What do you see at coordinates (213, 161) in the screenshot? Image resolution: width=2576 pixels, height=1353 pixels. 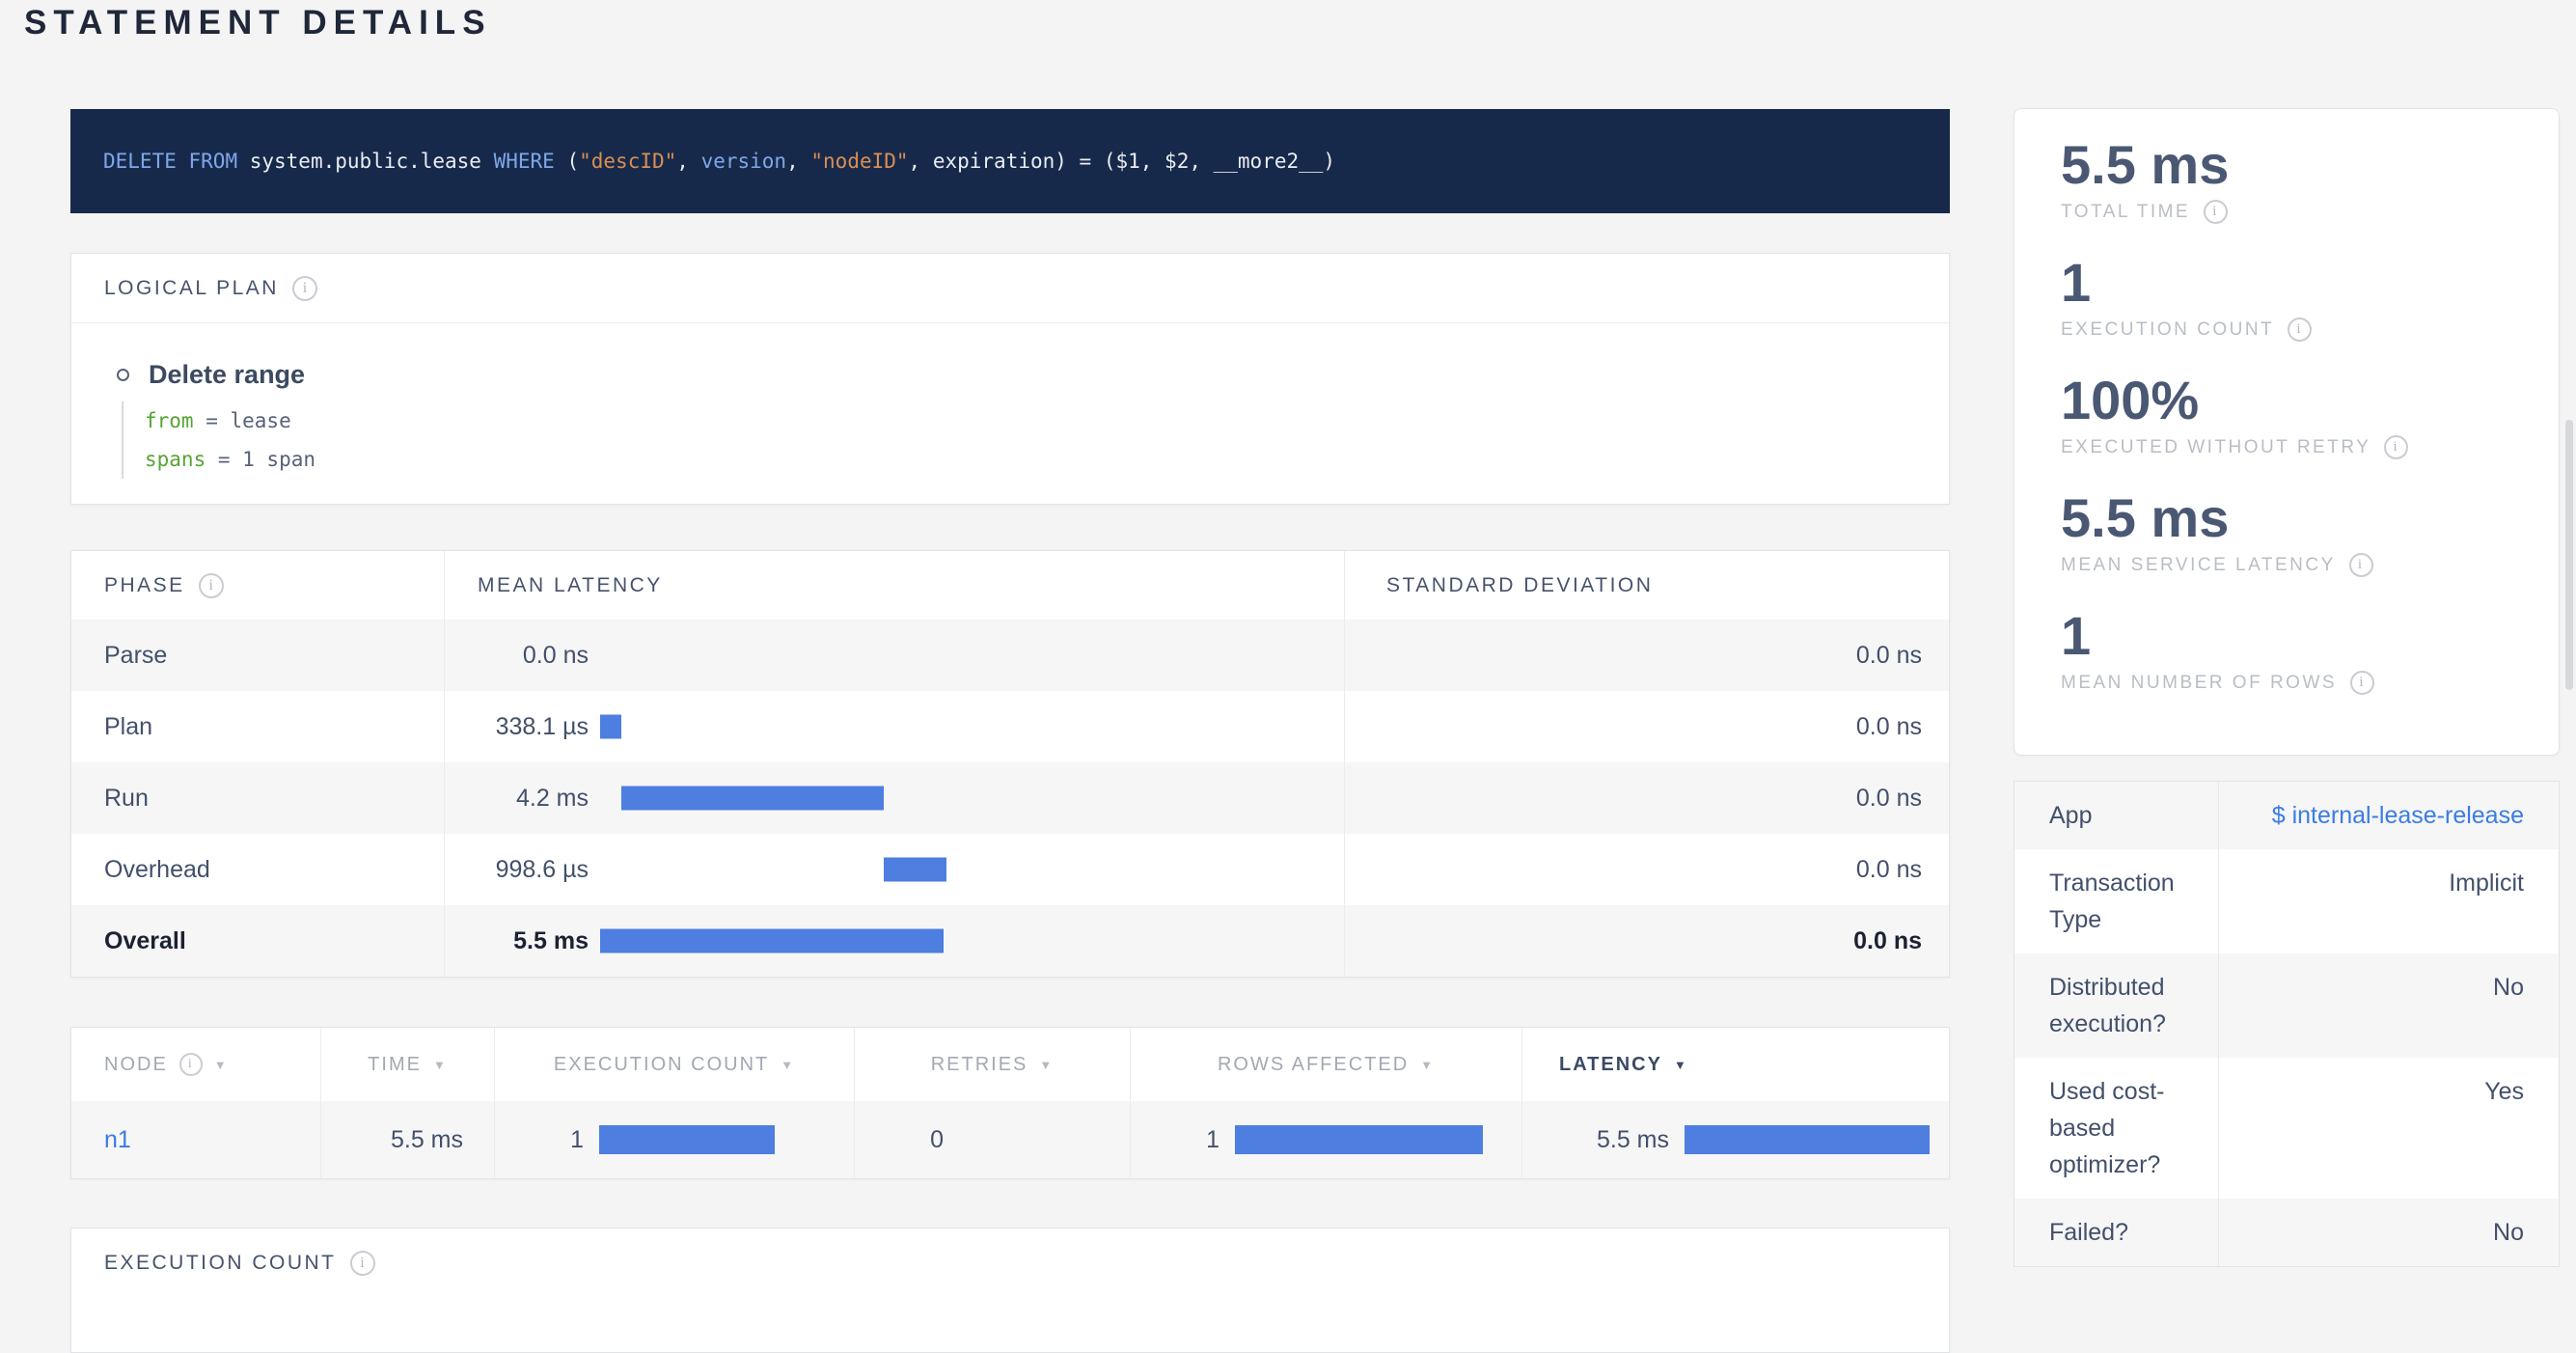 I see `sql-token: FROM` at bounding box center [213, 161].